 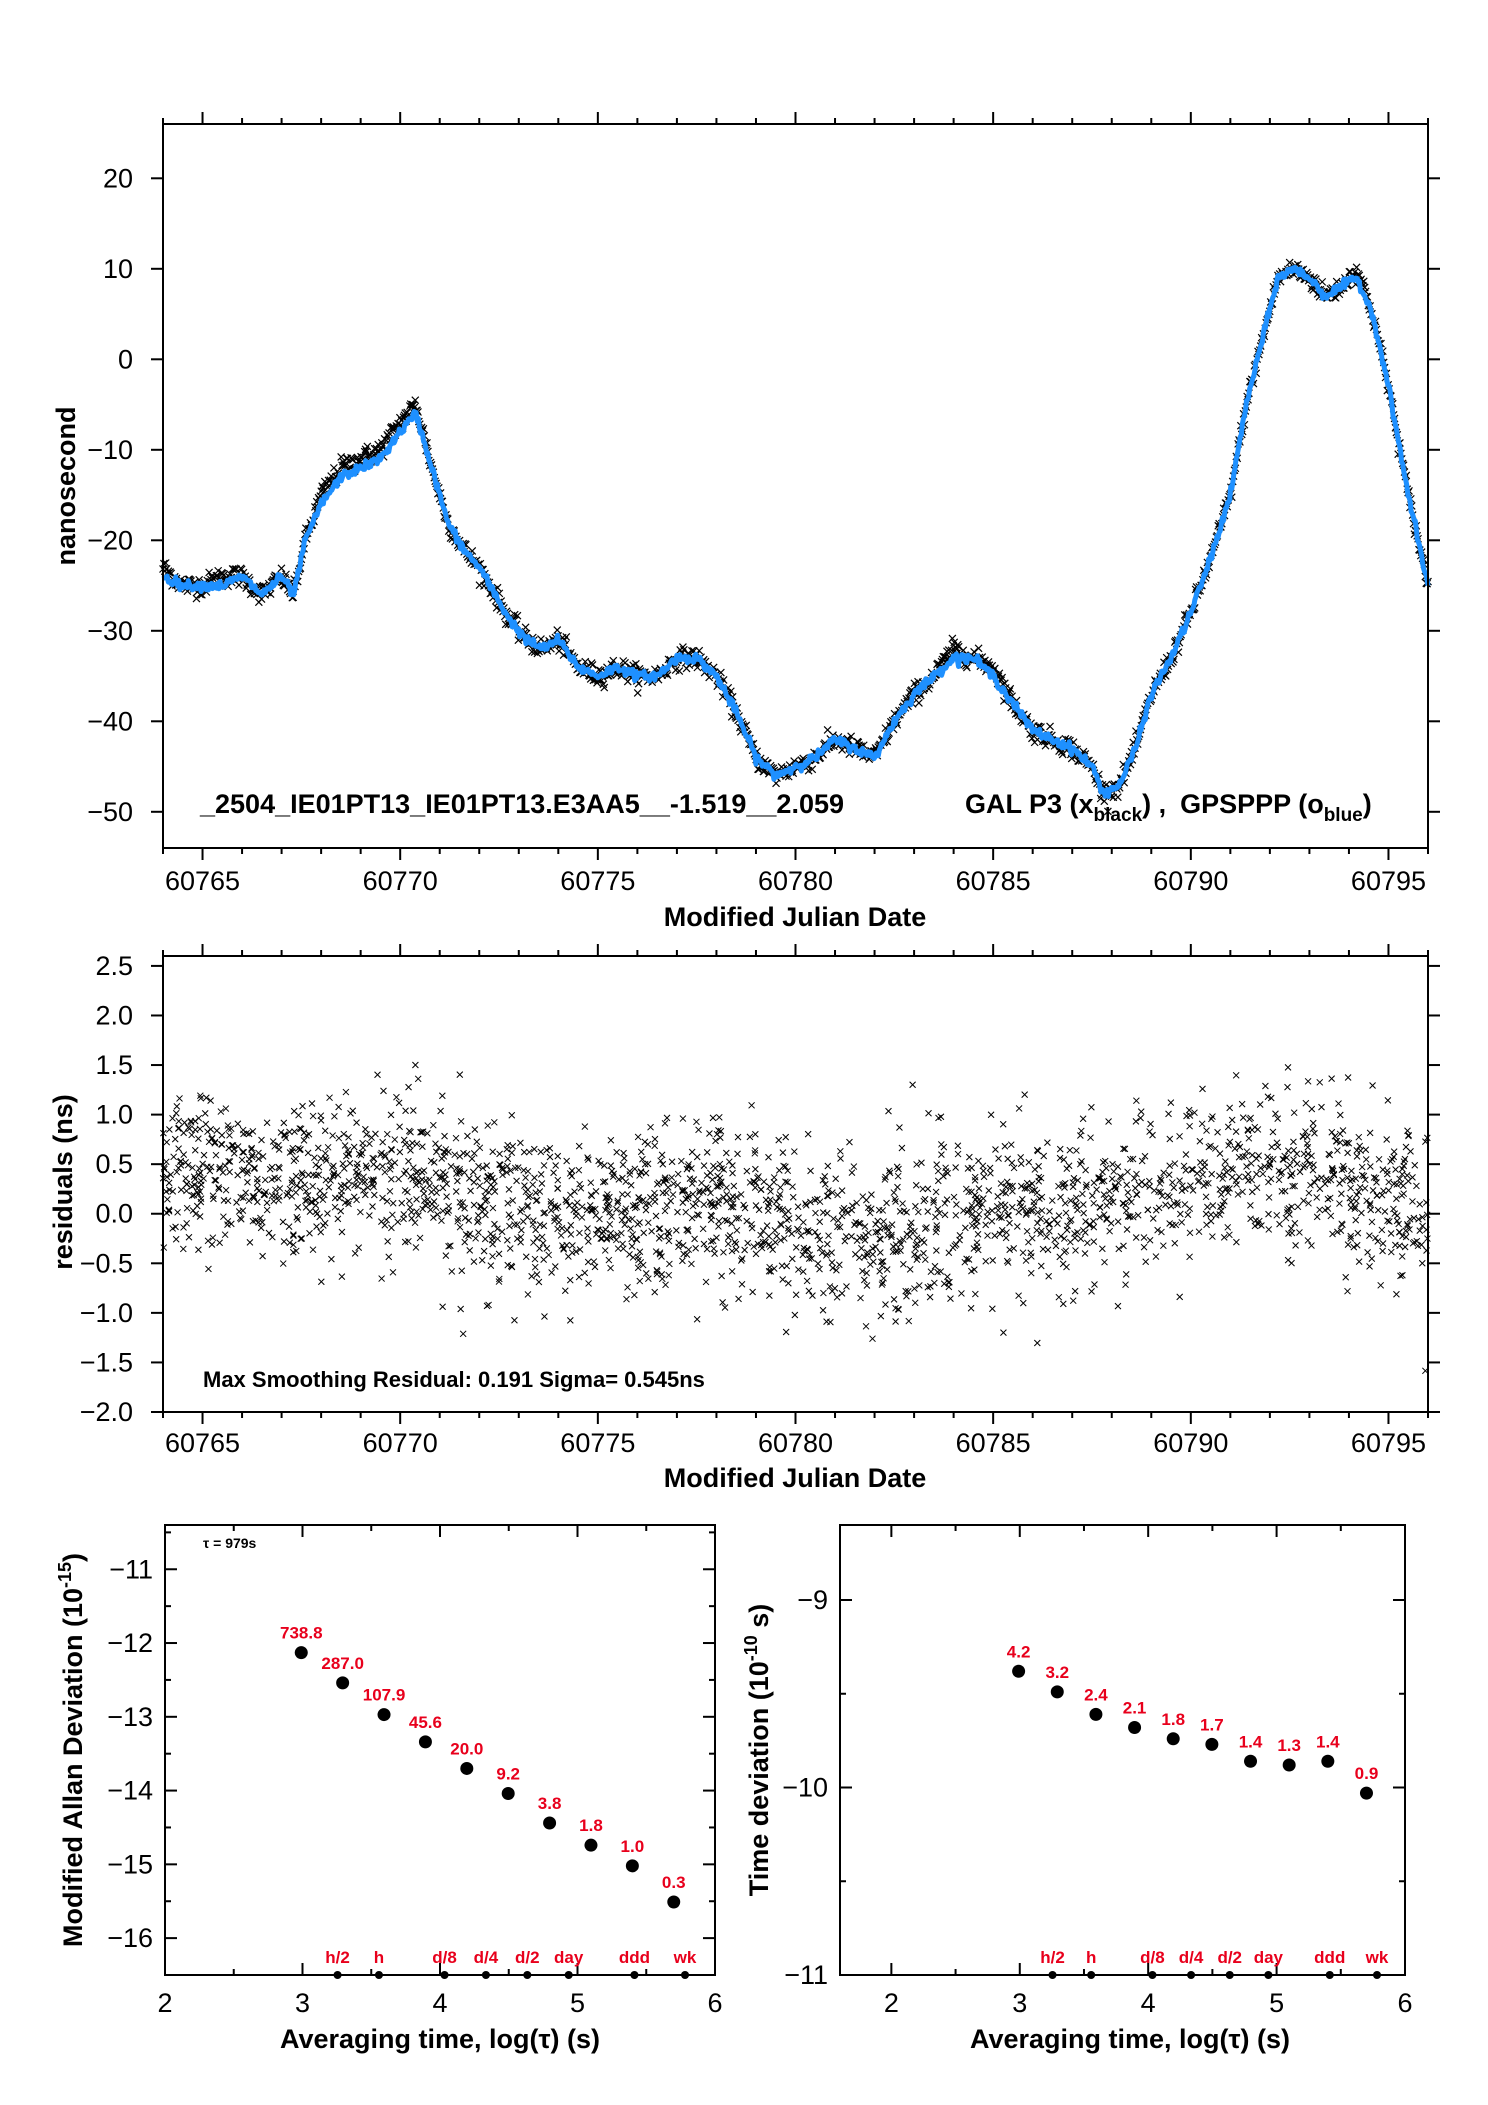 What do you see at coordinates (1367, 1773) in the screenshot?
I see `tdev-point-label: 0.9` at bounding box center [1367, 1773].